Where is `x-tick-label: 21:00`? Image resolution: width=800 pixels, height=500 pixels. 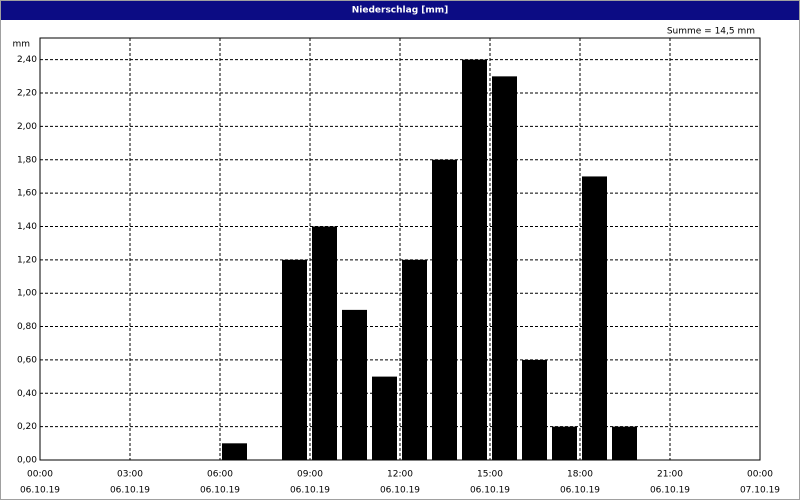
x-tick-label: 21:00 is located at coordinates (670, 475).